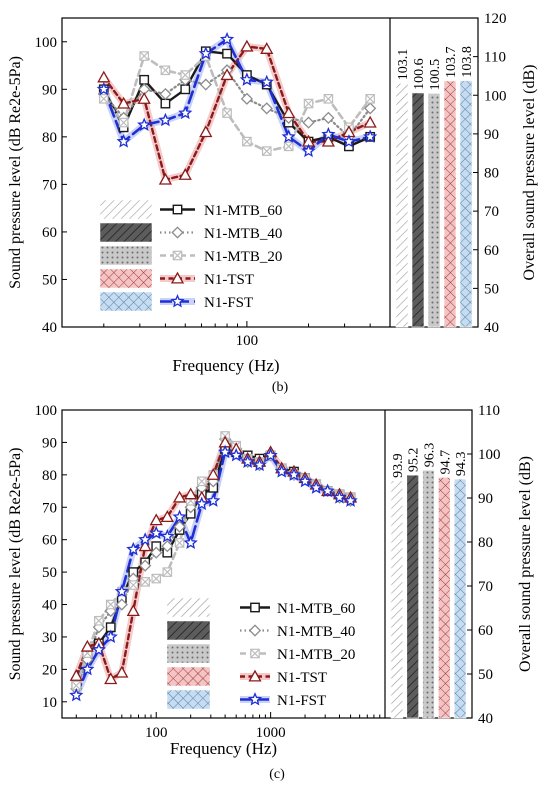 This screenshot has height=795, width=550. I want to click on legend-marker-mtb60, so click(255, 607).